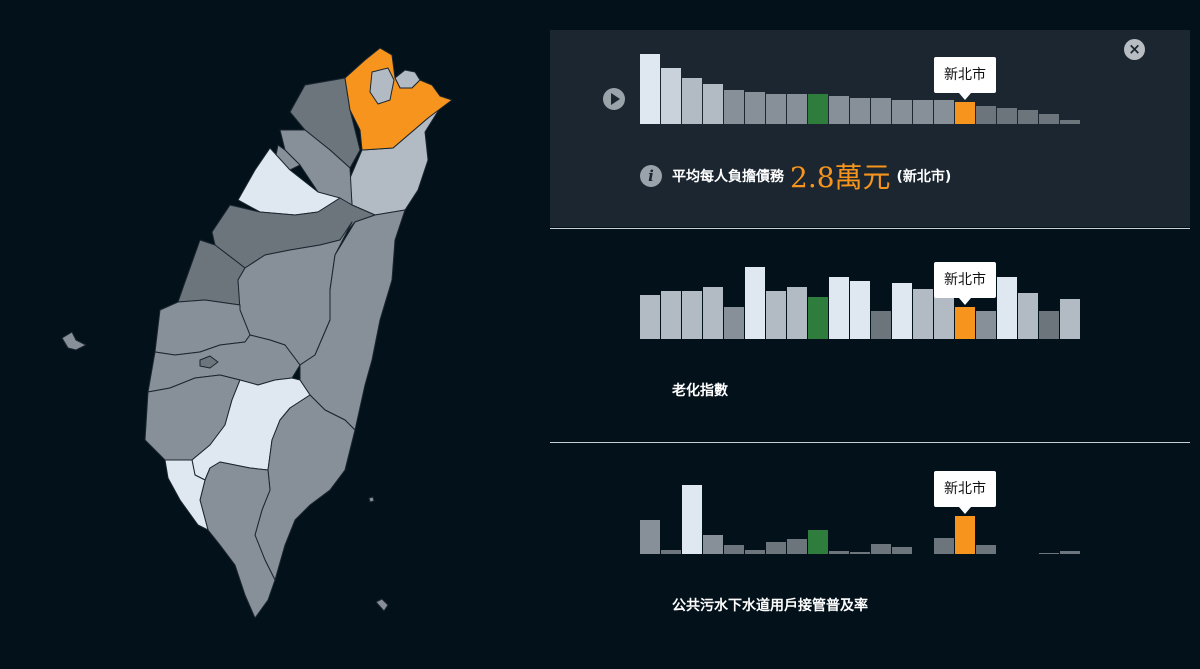  Describe the element at coordinates (700, 391) in the screenshot. I see `metric-title: 老化指數` at that location.